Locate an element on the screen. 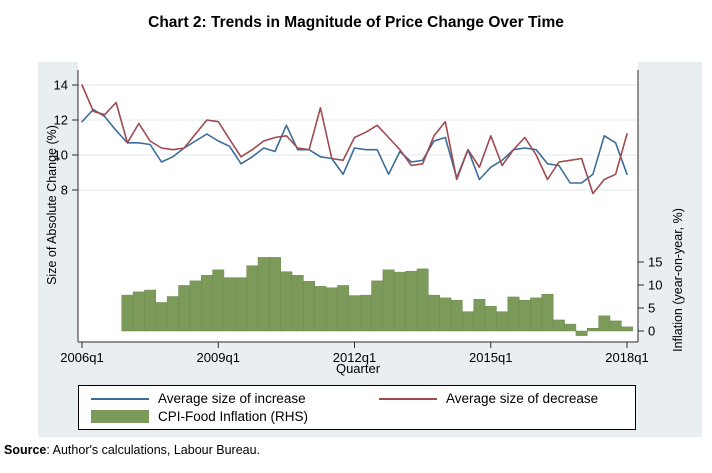 The height and width of the screenshot is (473, 712). legend-label-inflation: CPI-Food Inflation (RHS) is located at coordinates (233, 416).